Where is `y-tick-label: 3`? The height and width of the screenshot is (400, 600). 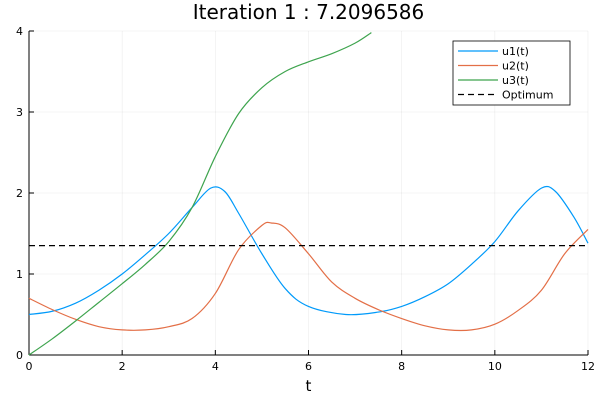 y-tick-label: 3 is located at coordinates (19, 112).